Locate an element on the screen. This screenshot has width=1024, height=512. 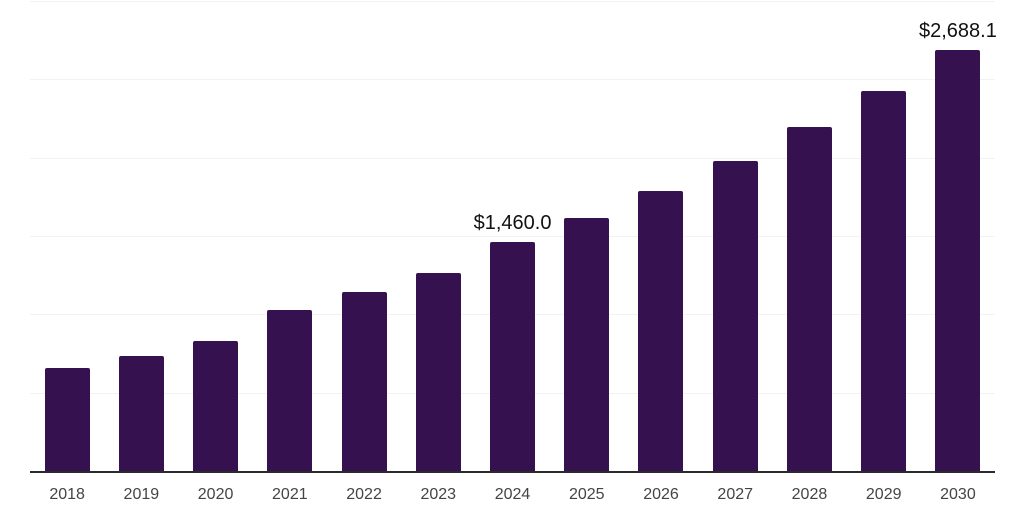
x-axis-label-2021: 2021 is located at coordinates (290, 494).